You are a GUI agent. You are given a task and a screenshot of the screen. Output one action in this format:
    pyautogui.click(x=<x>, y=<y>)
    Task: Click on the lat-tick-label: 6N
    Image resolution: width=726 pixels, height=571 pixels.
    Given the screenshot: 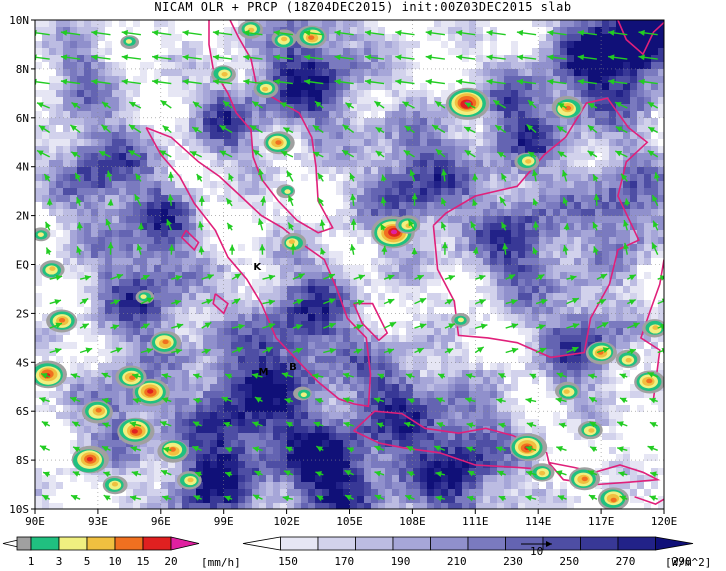 What is the action you would take?
    pyautogui.click(x=22, y=118)
    